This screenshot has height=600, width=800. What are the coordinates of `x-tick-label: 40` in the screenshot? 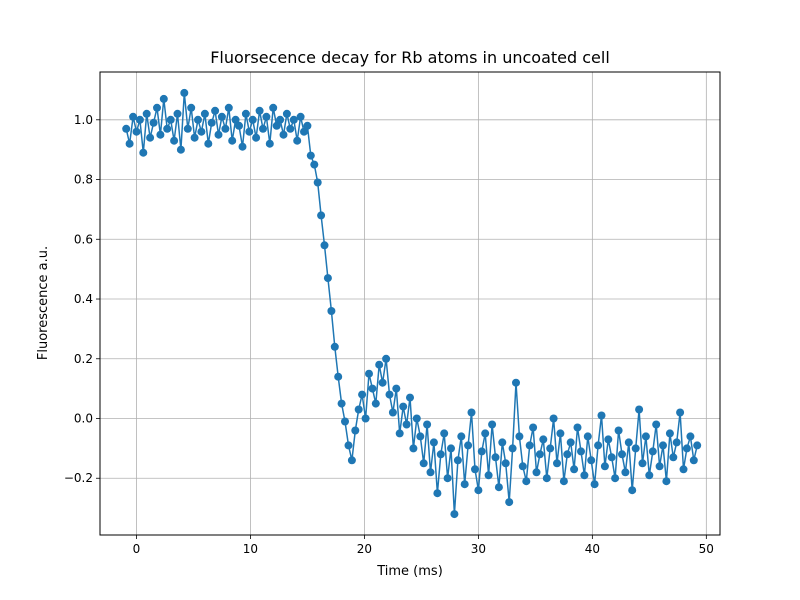 It's located at (592, 549).